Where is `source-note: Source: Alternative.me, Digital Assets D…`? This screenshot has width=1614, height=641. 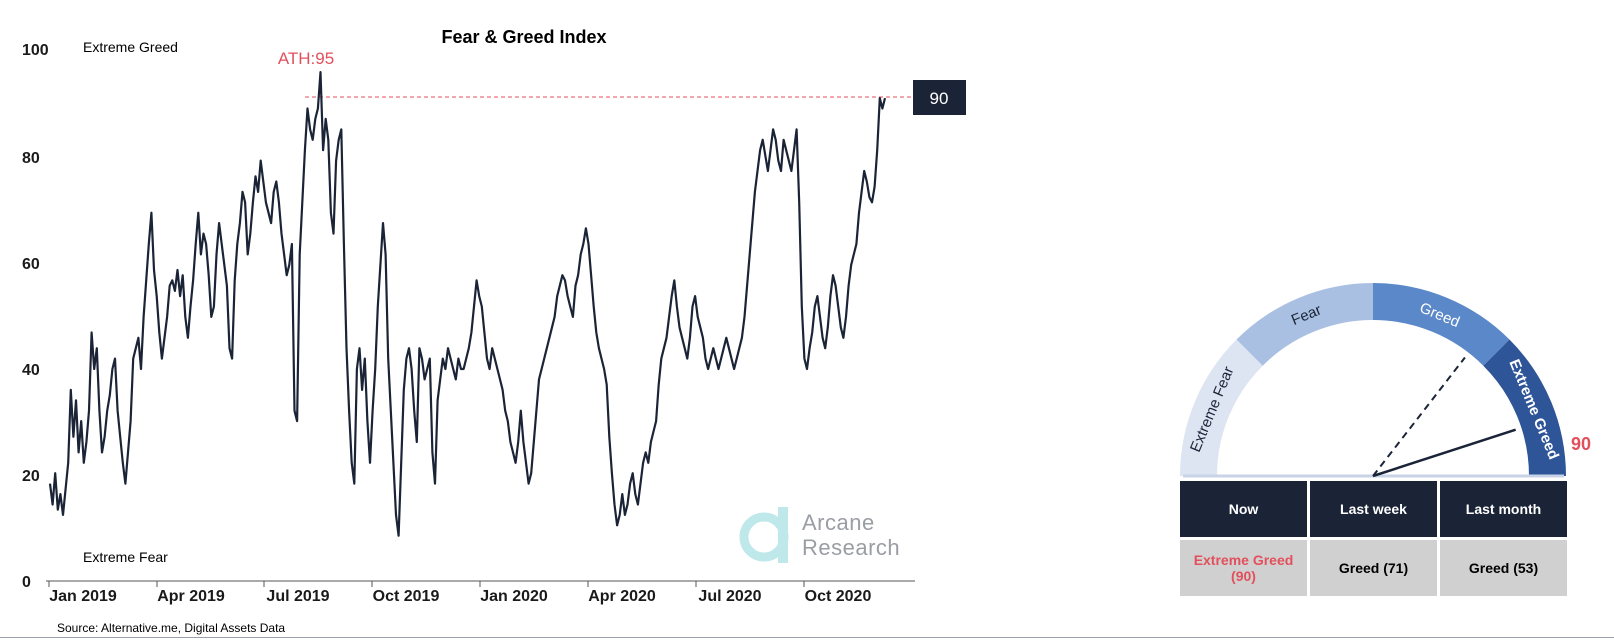
source-note: Source: Alternative.me, Digital Assets D… is located at coordinates (171, 628).